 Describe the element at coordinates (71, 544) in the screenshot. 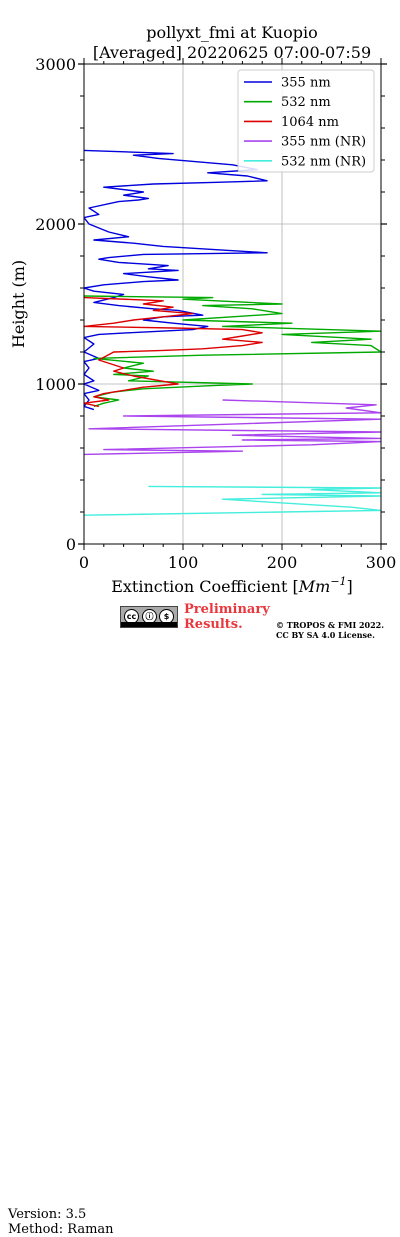

I see `y-tick-label: 0` at that location.